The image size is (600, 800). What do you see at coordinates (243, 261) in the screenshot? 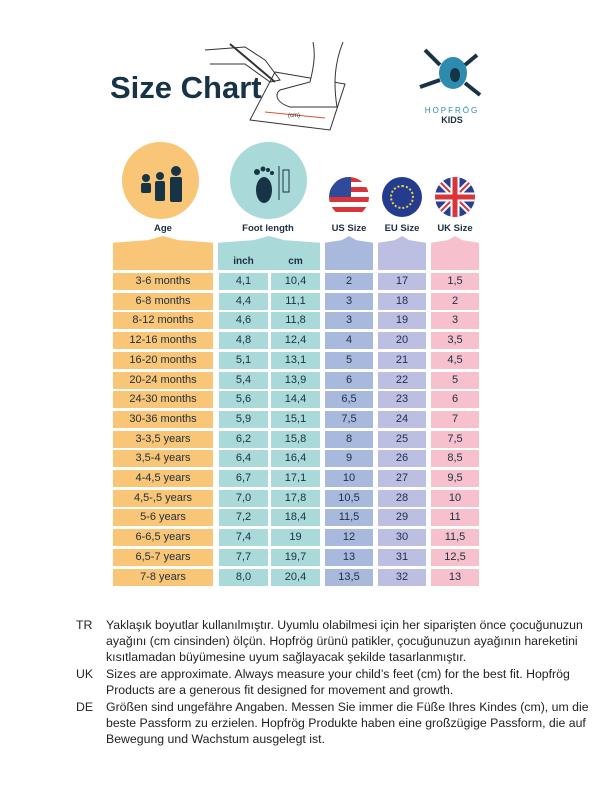
I see `inch-subheader: inch` at bounding box center [243, 261].